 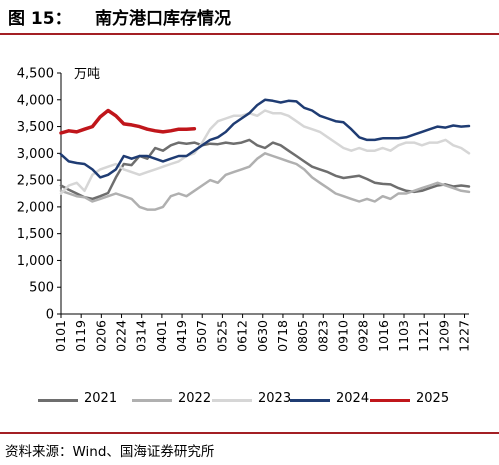 What do you see at coordinates (60, 336) in the screenshot?
I see `x-tick-label: 0101` at bounding box center [60, 336].